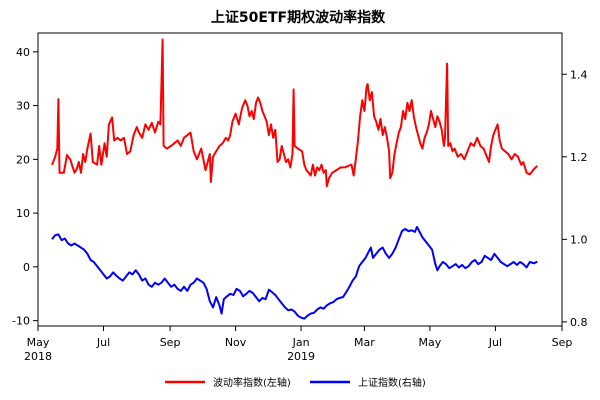 This screenshot has width=600, height=400. What do you see at coordinates (38, 356) in the screenshot?
I see `x-tick-year-label: 2018` at bounding box center [38, 356].